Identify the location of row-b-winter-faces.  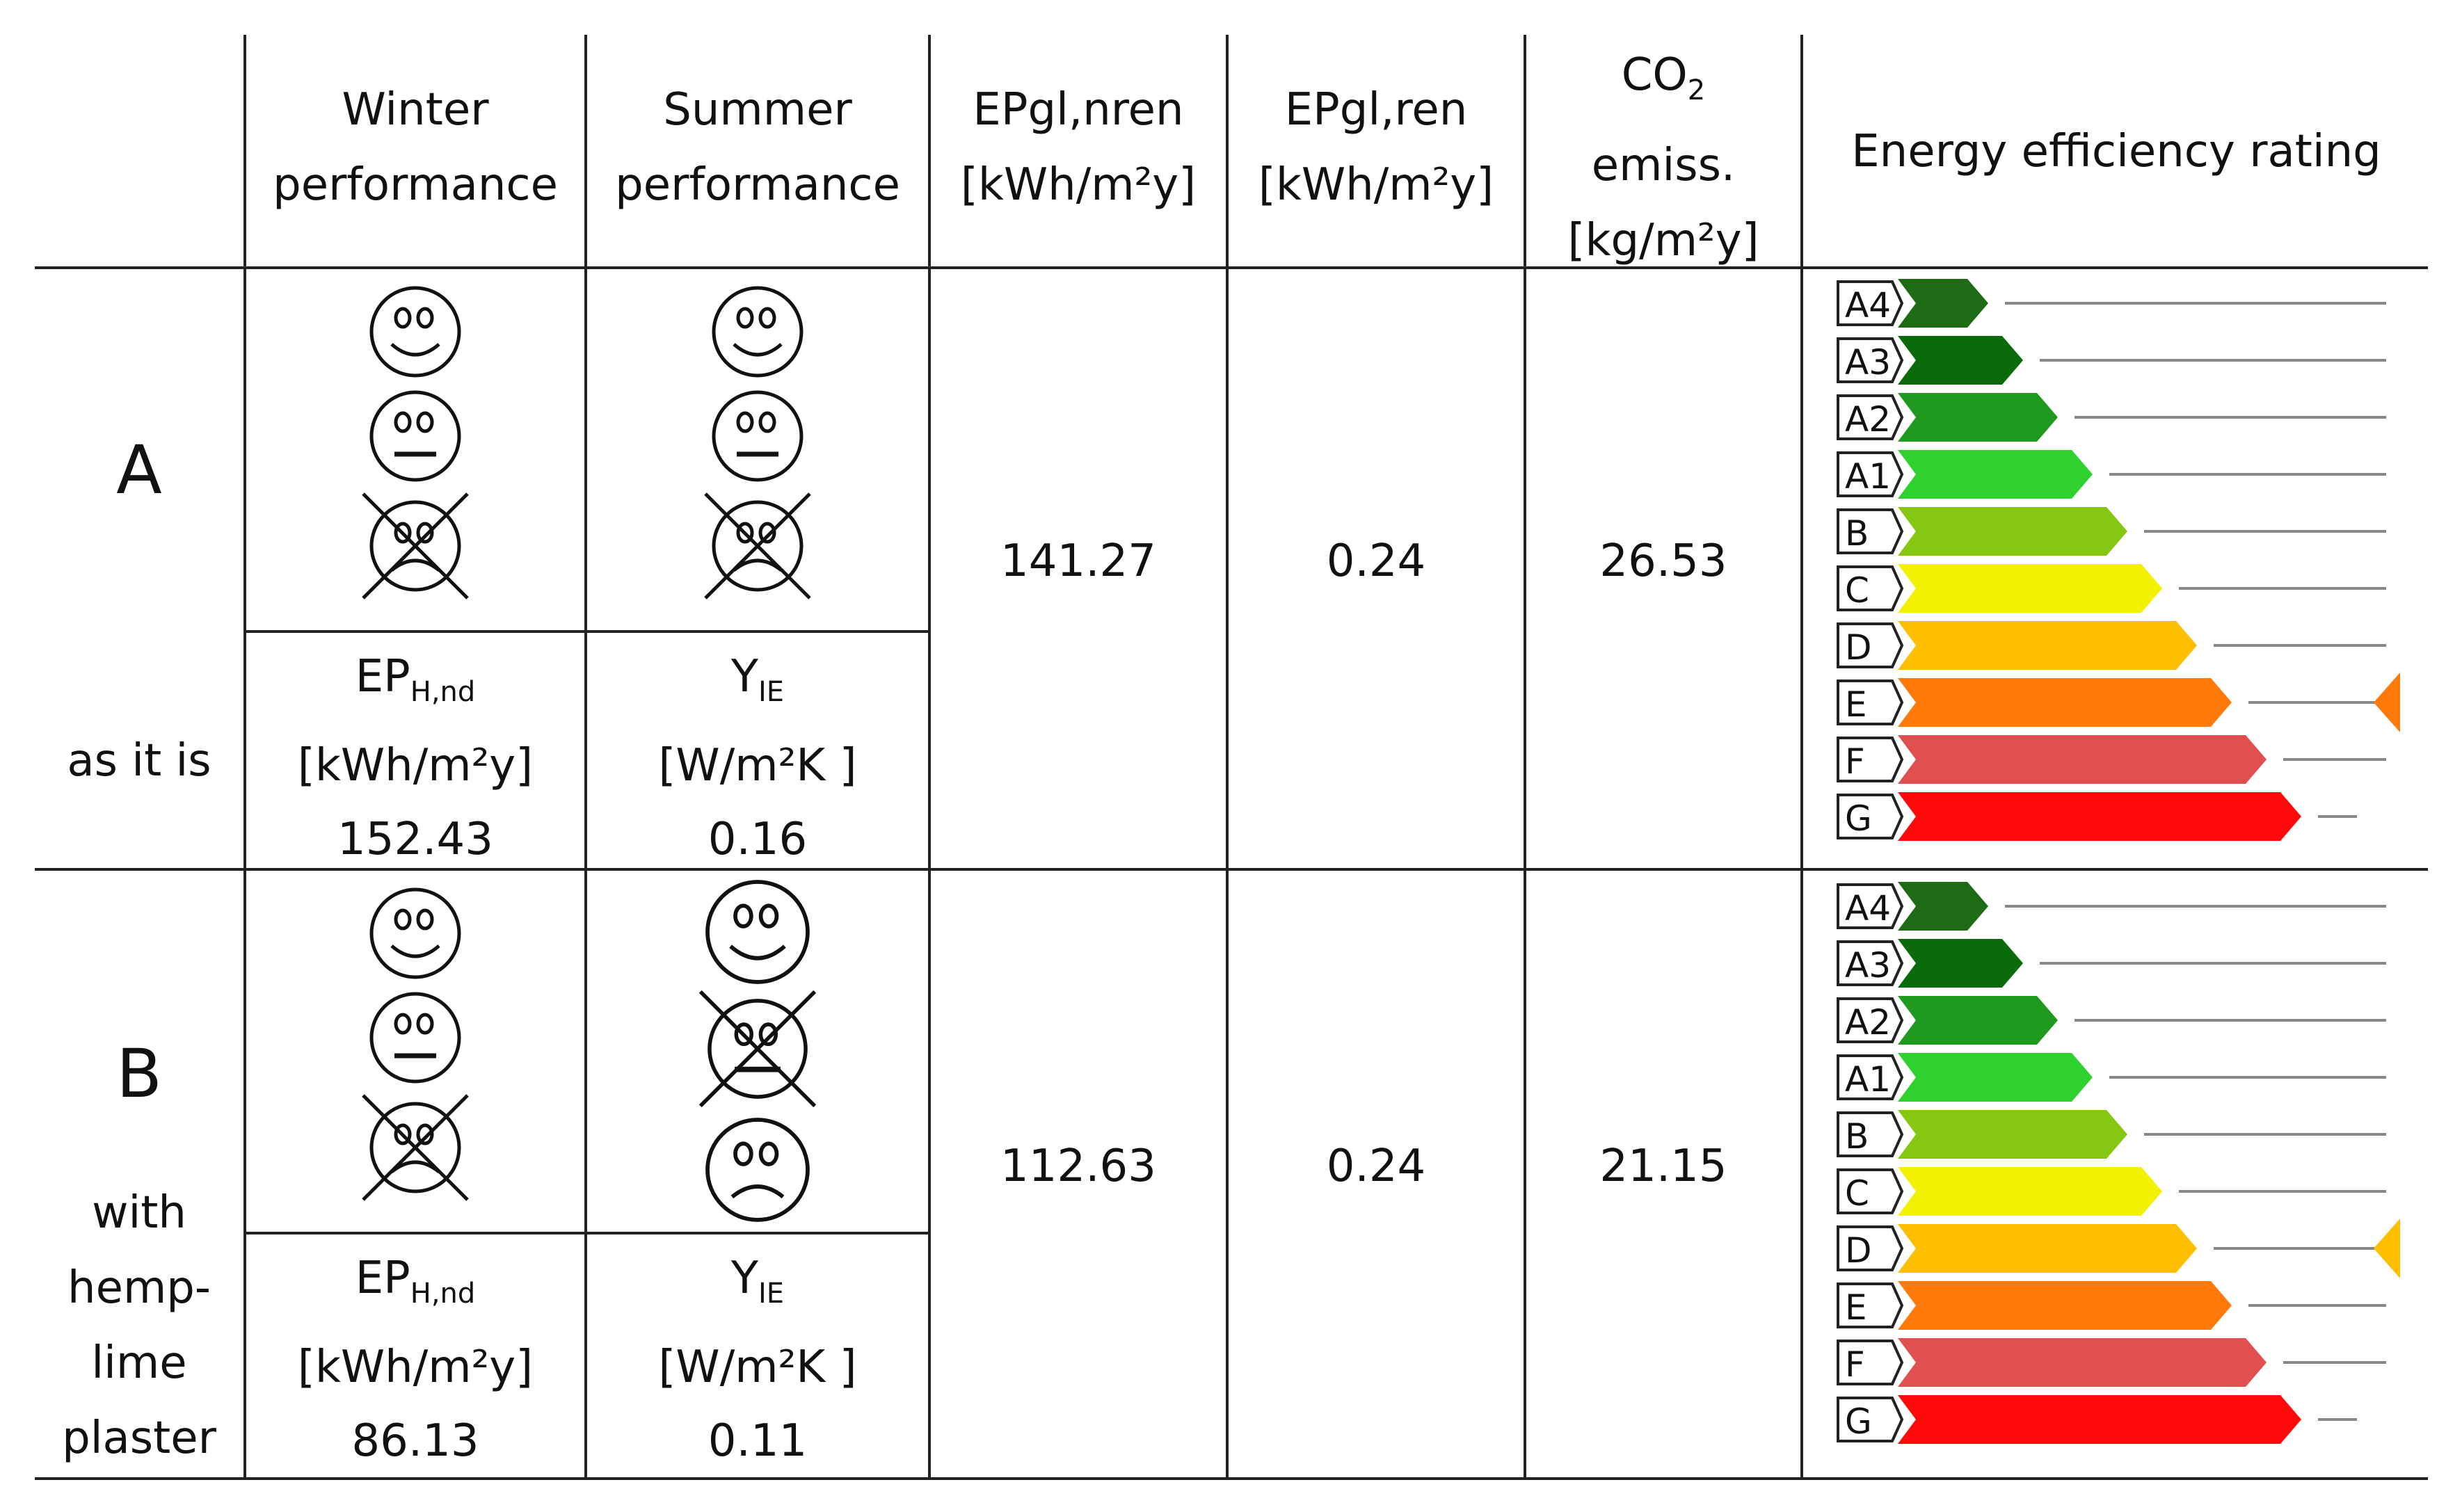
(415, 1051).